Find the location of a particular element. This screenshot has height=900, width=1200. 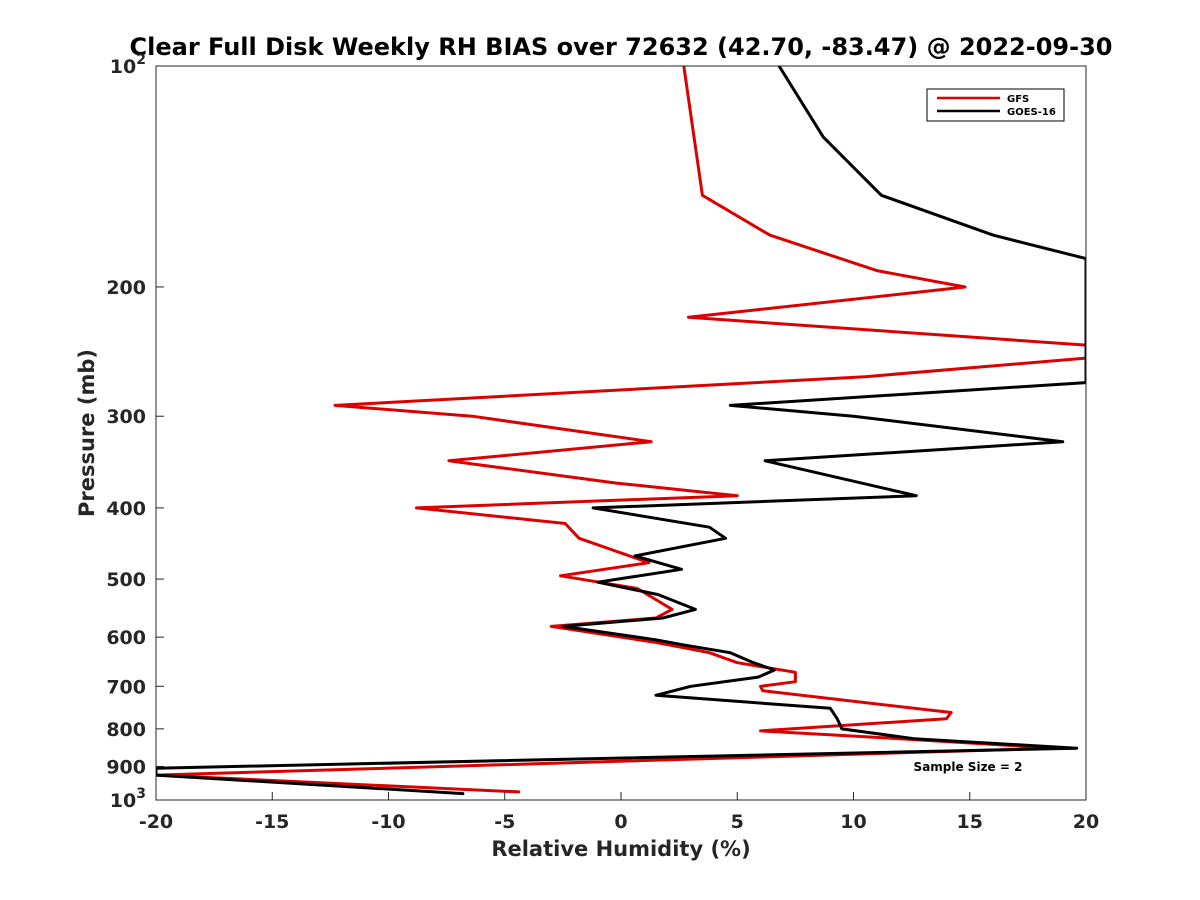

x-axis-label: Relative Humidity (%) is located at coordinates (620, 849).